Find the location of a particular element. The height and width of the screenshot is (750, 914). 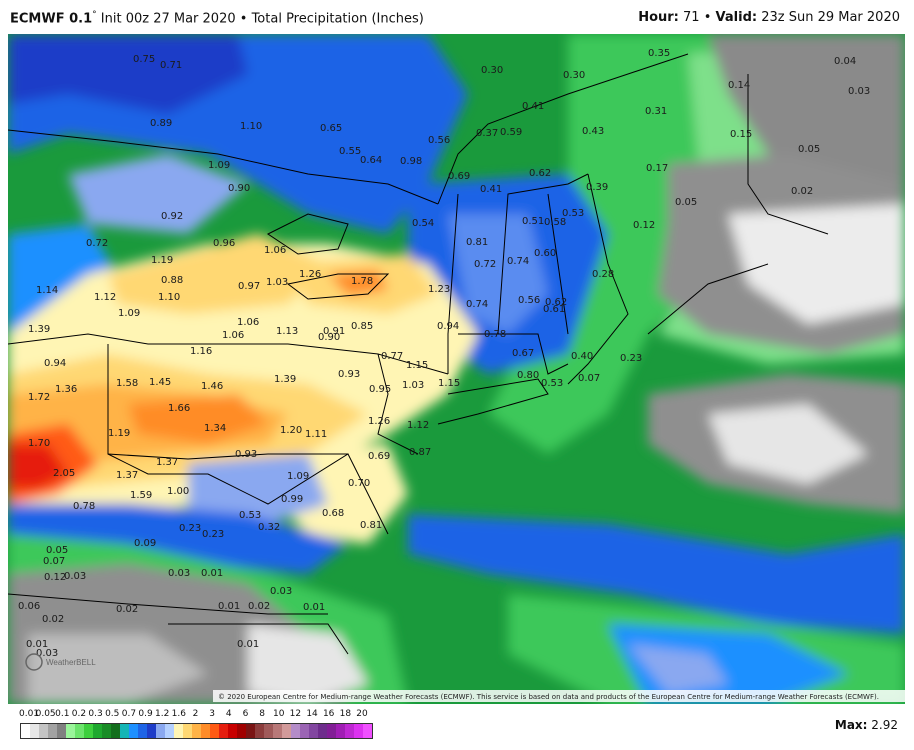

value-label: 0.56 is located at coordinates (439, 140).